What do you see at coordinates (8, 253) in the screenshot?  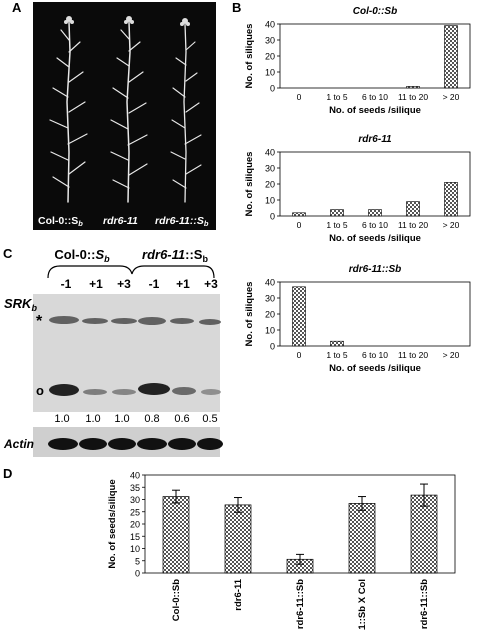 I see `panel-label-c: C` at bounding box center [8, 253].